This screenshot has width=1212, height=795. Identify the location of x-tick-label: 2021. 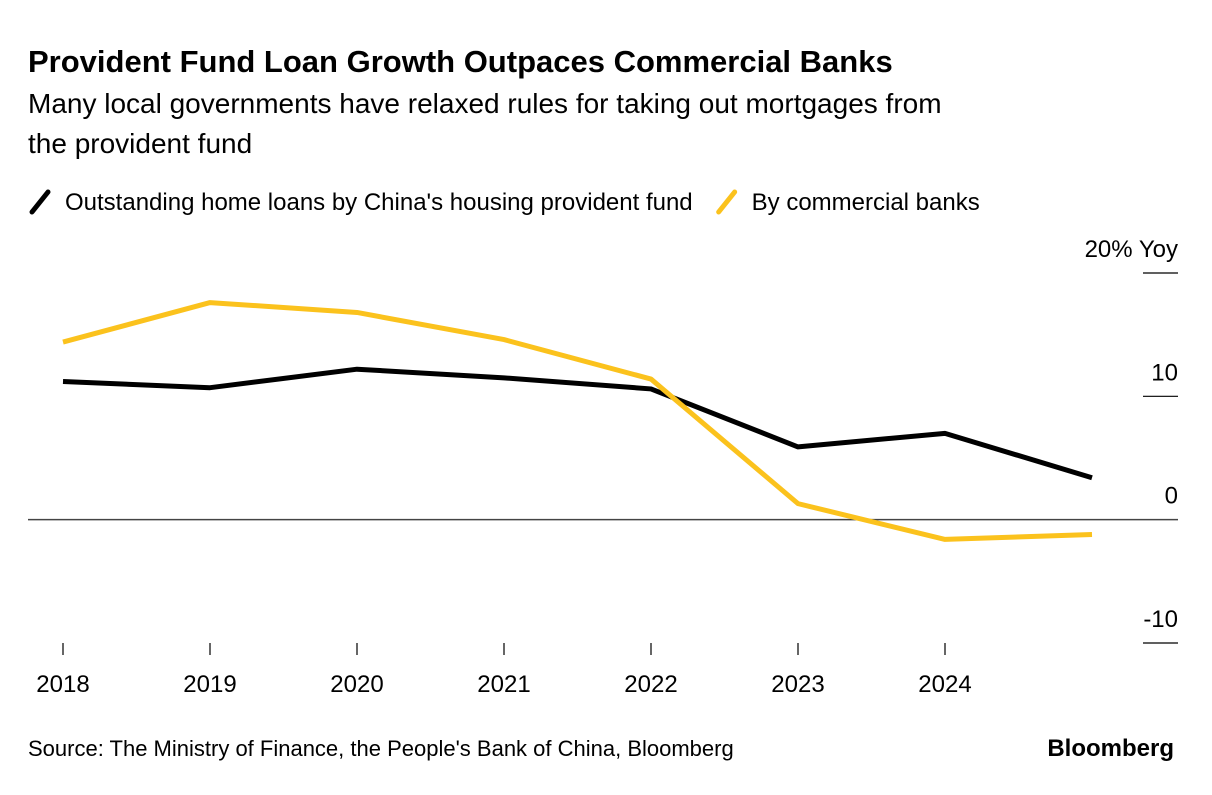
(503, 684).